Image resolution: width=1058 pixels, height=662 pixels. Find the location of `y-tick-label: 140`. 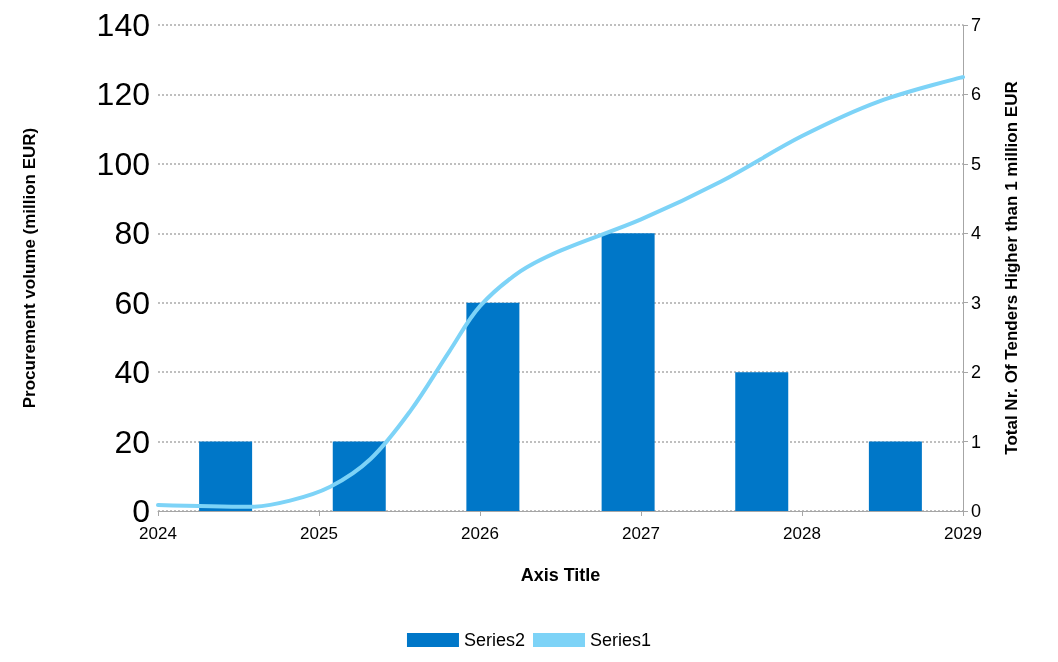

y-tick-label: 140 is located at coordinates (123, 25).